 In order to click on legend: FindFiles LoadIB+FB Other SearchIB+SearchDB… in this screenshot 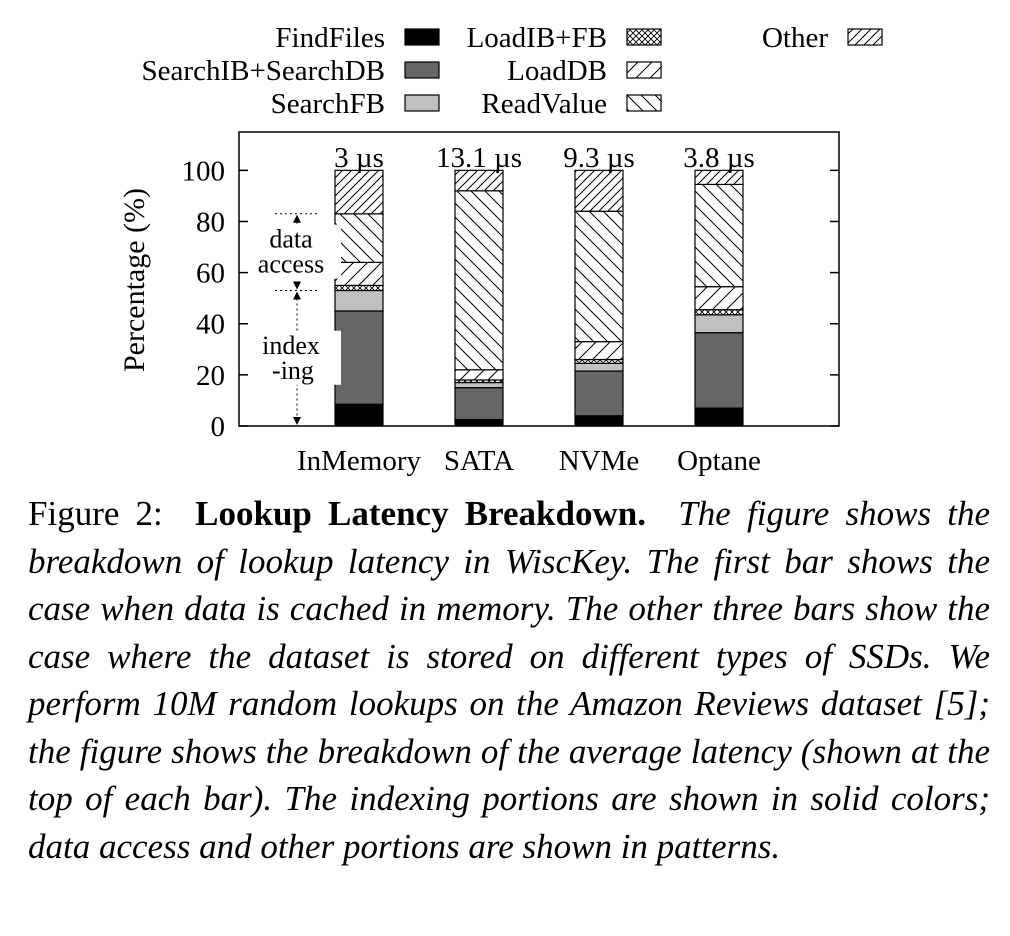, I will do `click(512, 71)`.